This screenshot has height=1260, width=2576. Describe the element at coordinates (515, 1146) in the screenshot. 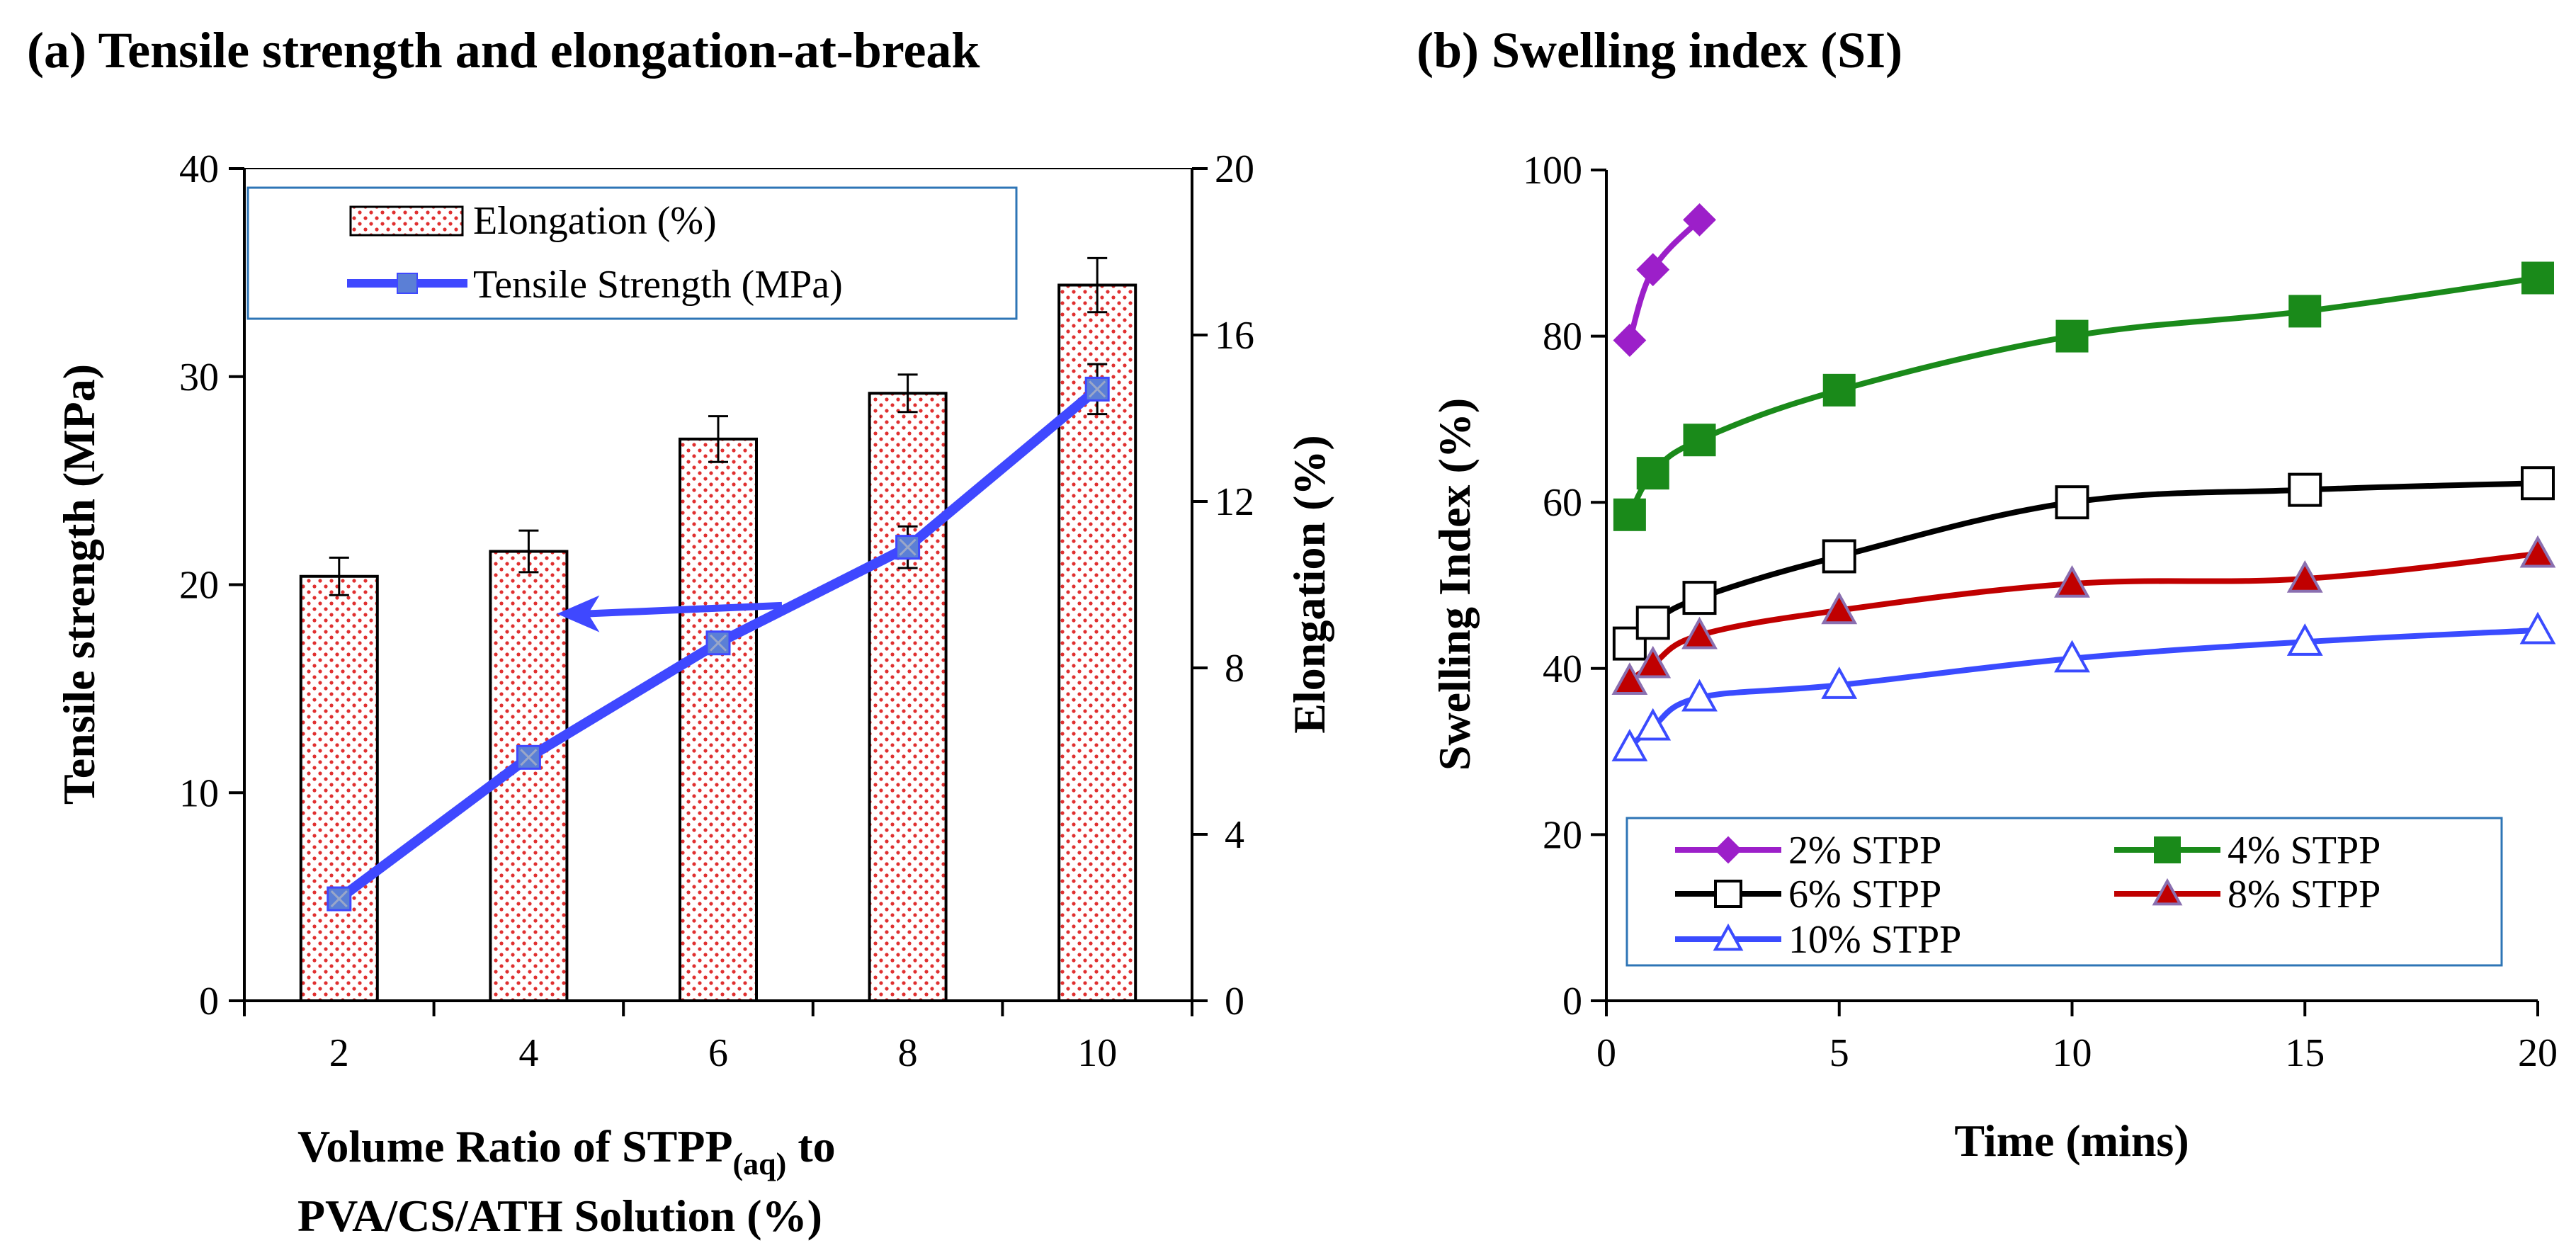

I see `x-axis-label-main: Volume Ratio of STPP` at that location.